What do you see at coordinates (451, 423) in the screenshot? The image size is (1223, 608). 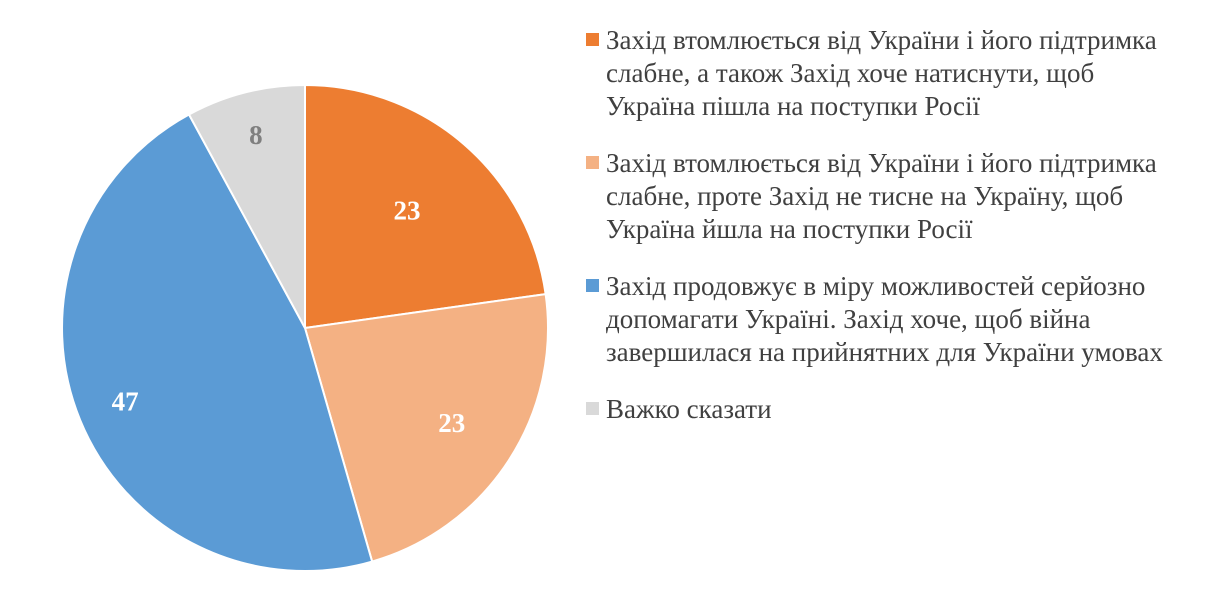 I see `data-label-1: 23` at bounding box center [451, 423].